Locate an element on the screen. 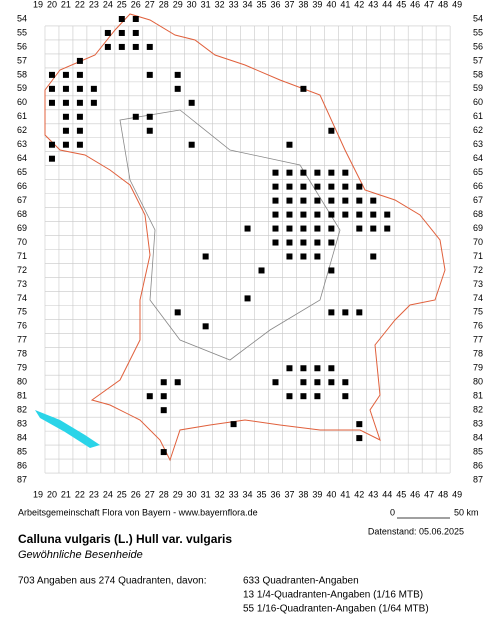 The image size is (500, 625). row-label: 75 is located at coordinates (22, 312).